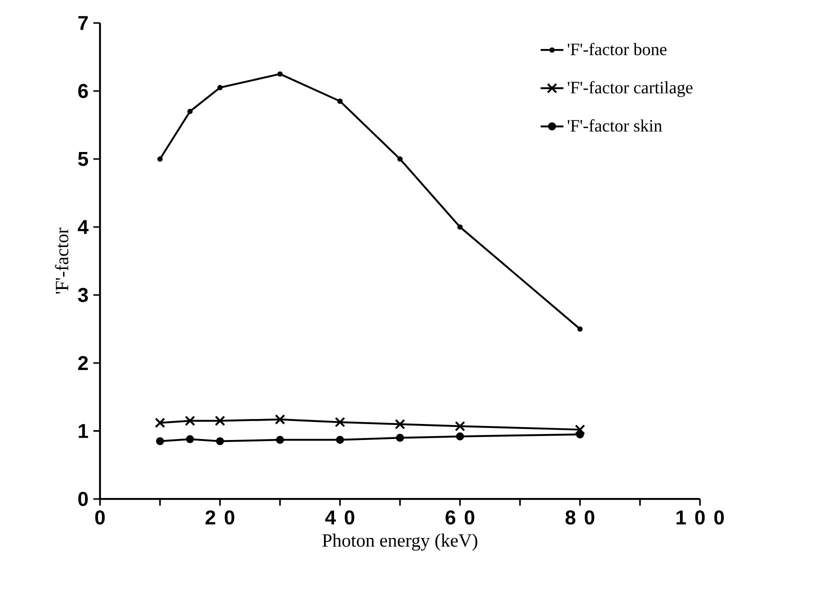  Describe the element at coordinates (83, 159) in the screenshot. I see `y-tick-label: 5` at that location.